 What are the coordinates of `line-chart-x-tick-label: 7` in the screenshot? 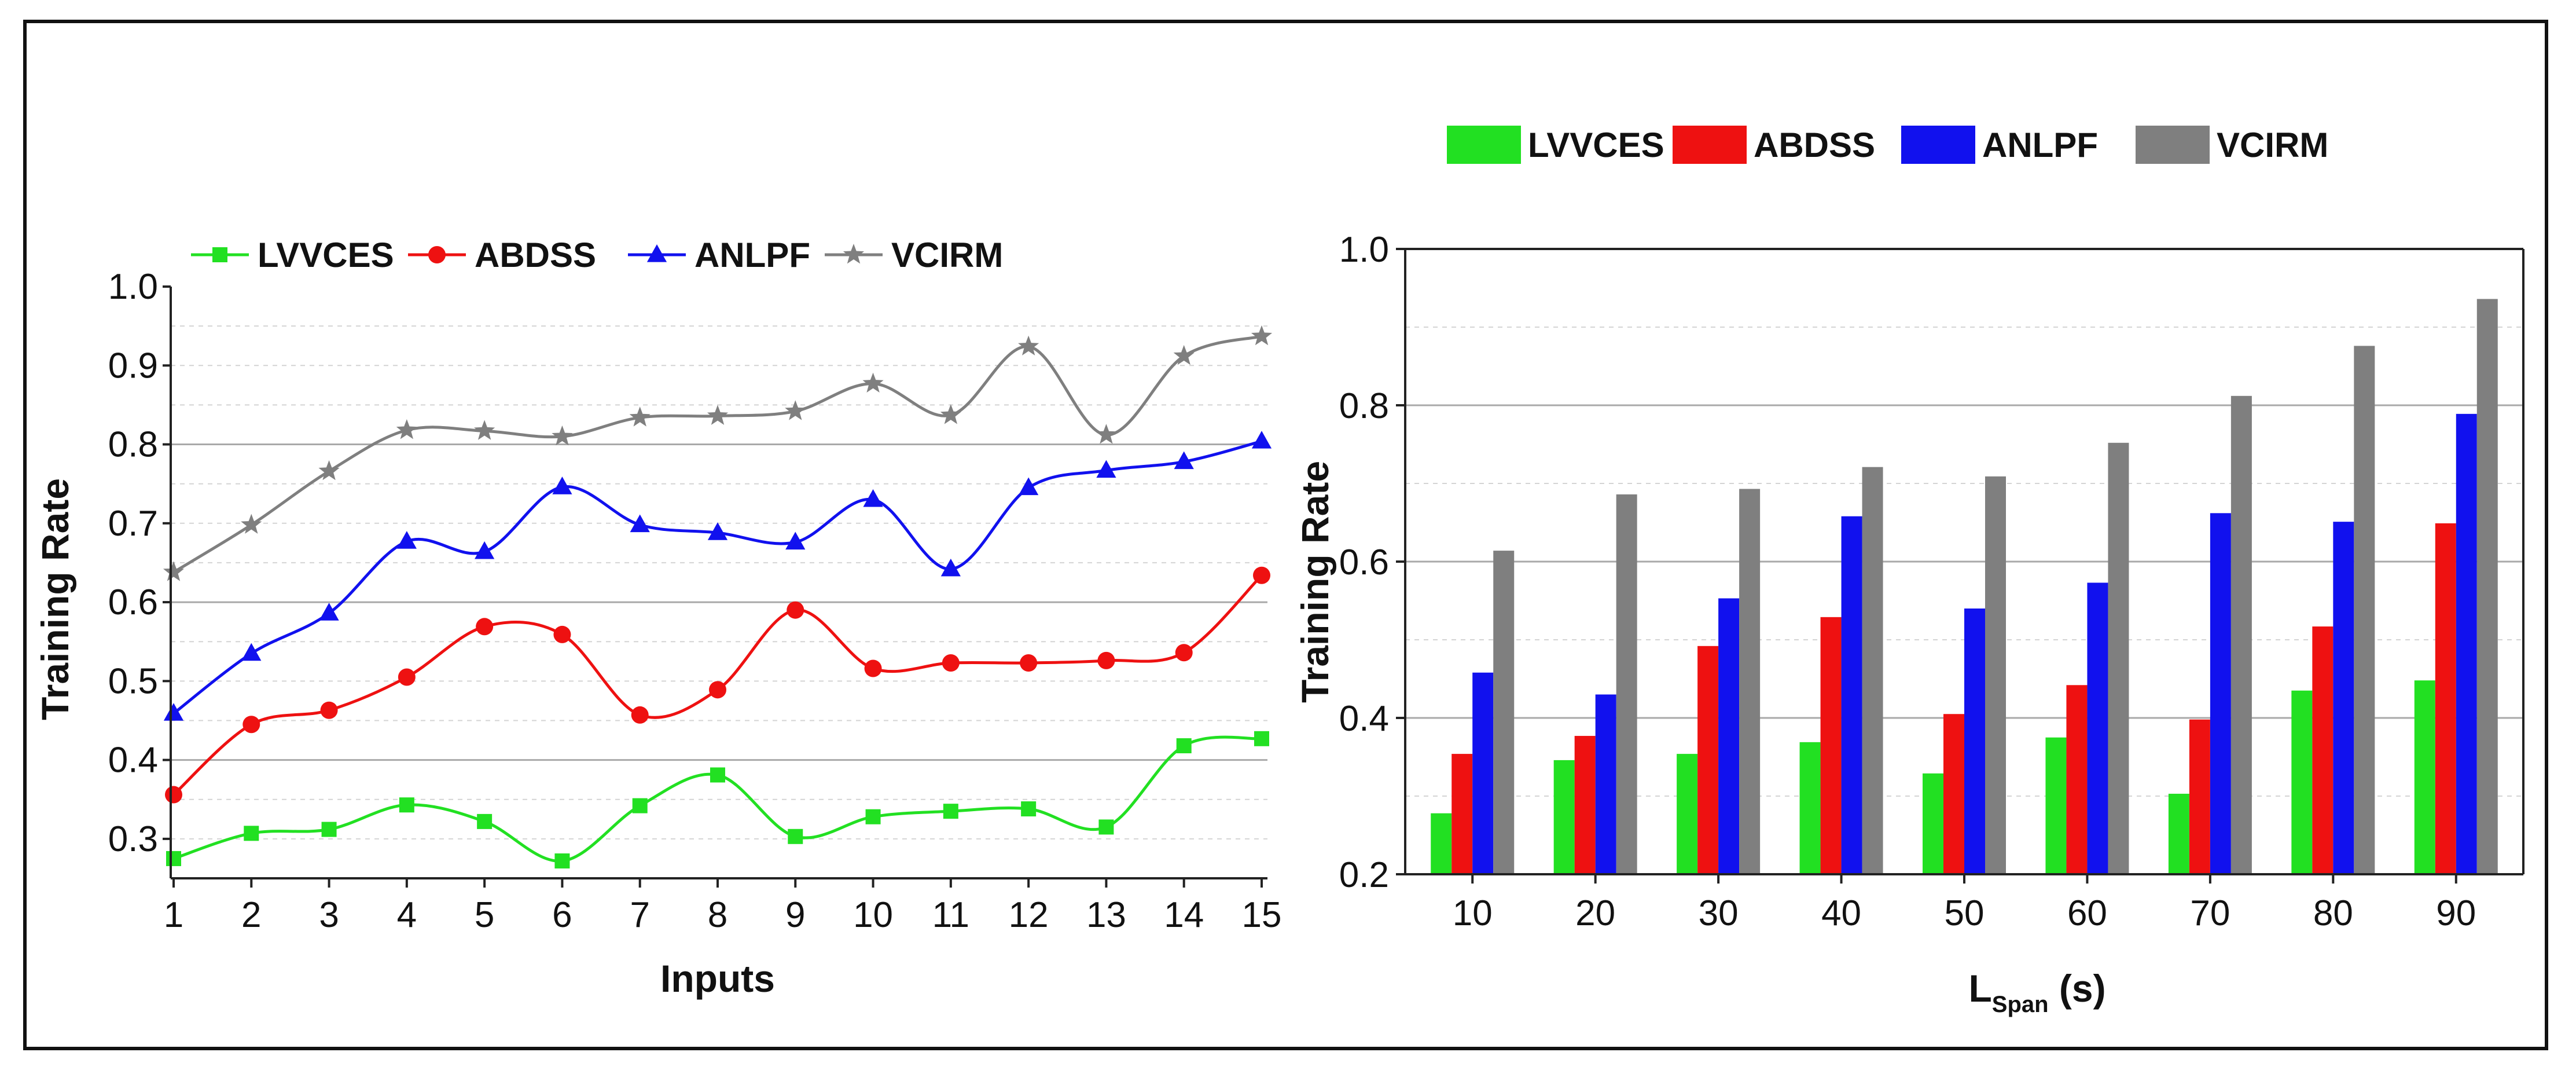 It's located at (639, 915).